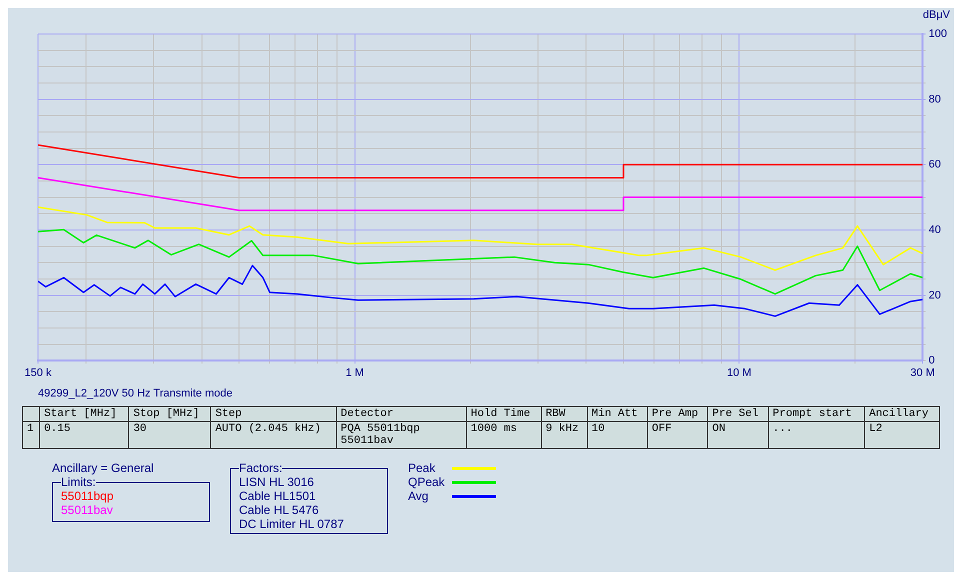  Describe the element at coordinates (938, 34) in the screenshot. I see `y-tick-label: 100` at that location.